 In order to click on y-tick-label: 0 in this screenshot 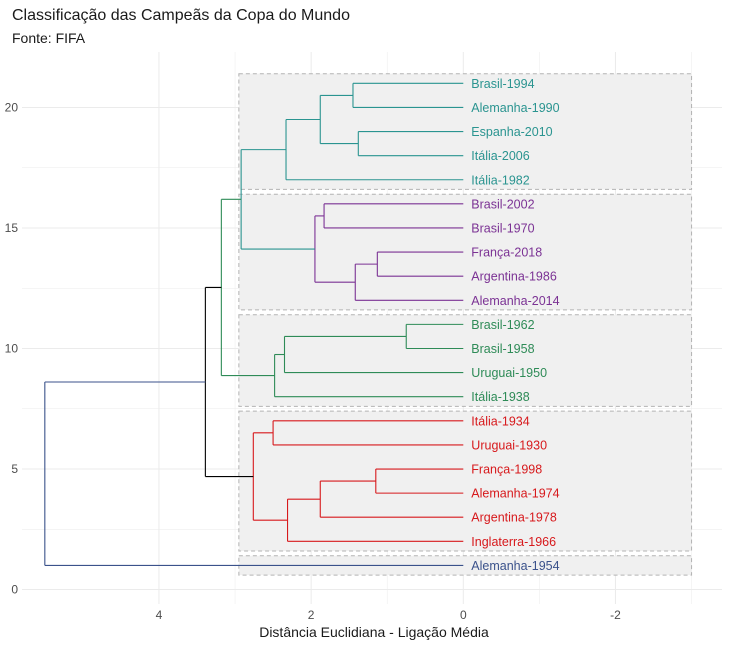, I will do `click(14, 590)`.